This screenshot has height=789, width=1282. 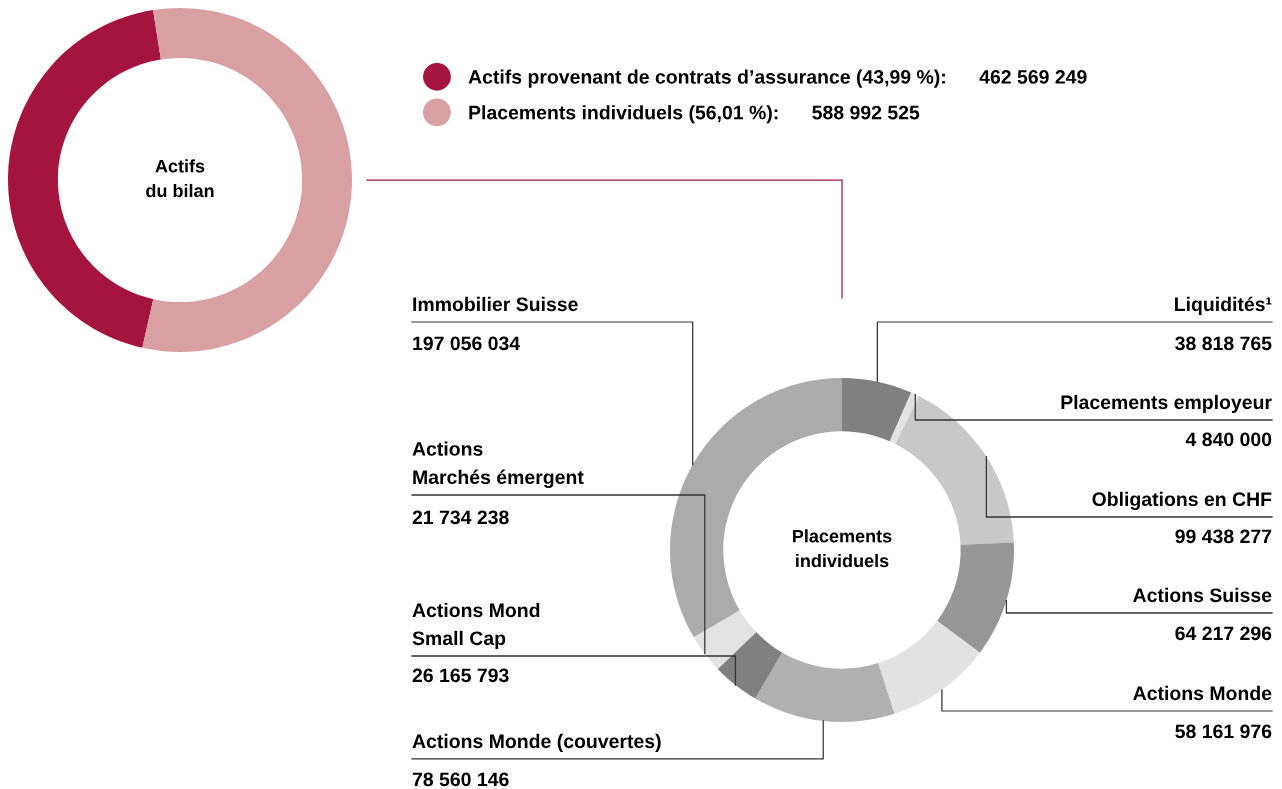 I want to click on data-label: 21 734 238, so click(x=460, y=517).